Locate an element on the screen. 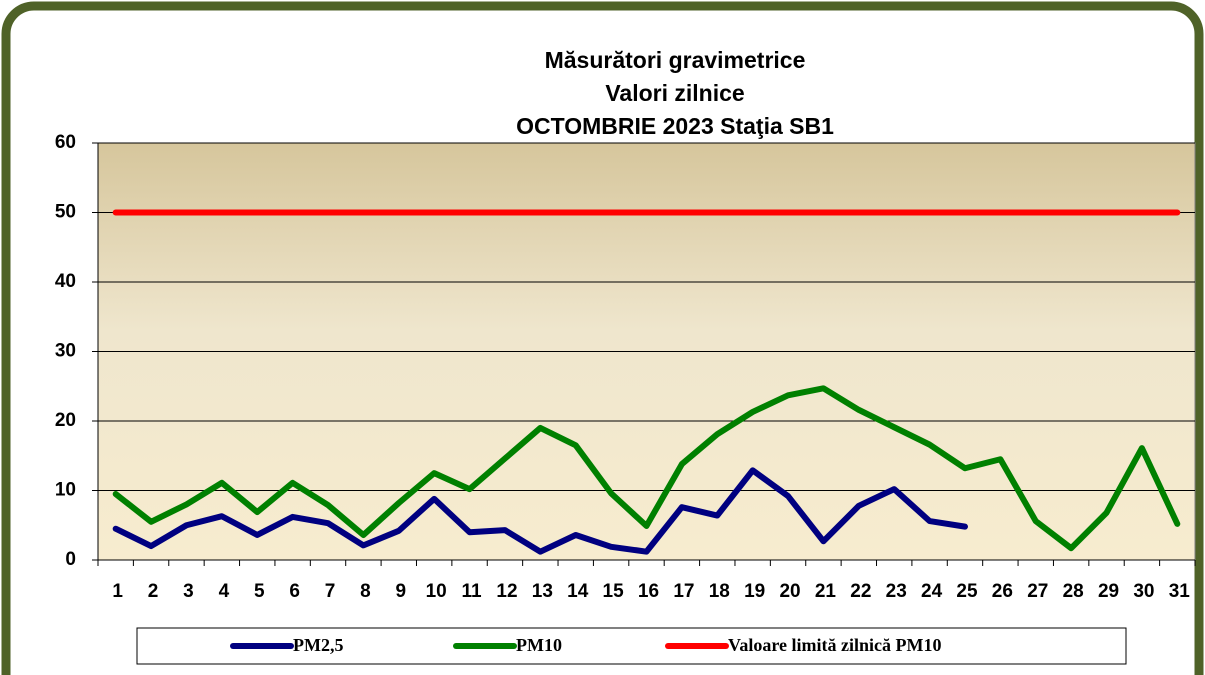 The image size is (1205, 675). legend-label: PM10 is located at coordinates (539, 645).